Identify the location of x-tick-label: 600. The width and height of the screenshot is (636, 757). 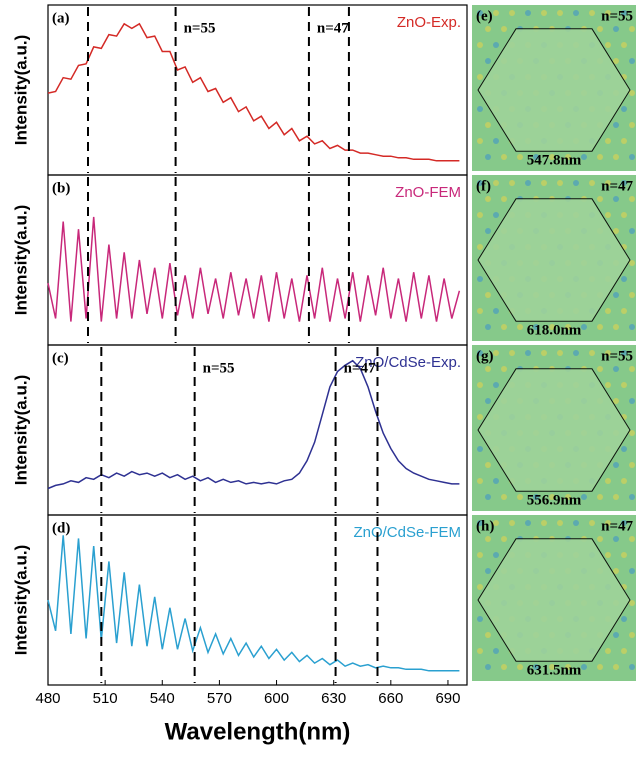
(276, 698).